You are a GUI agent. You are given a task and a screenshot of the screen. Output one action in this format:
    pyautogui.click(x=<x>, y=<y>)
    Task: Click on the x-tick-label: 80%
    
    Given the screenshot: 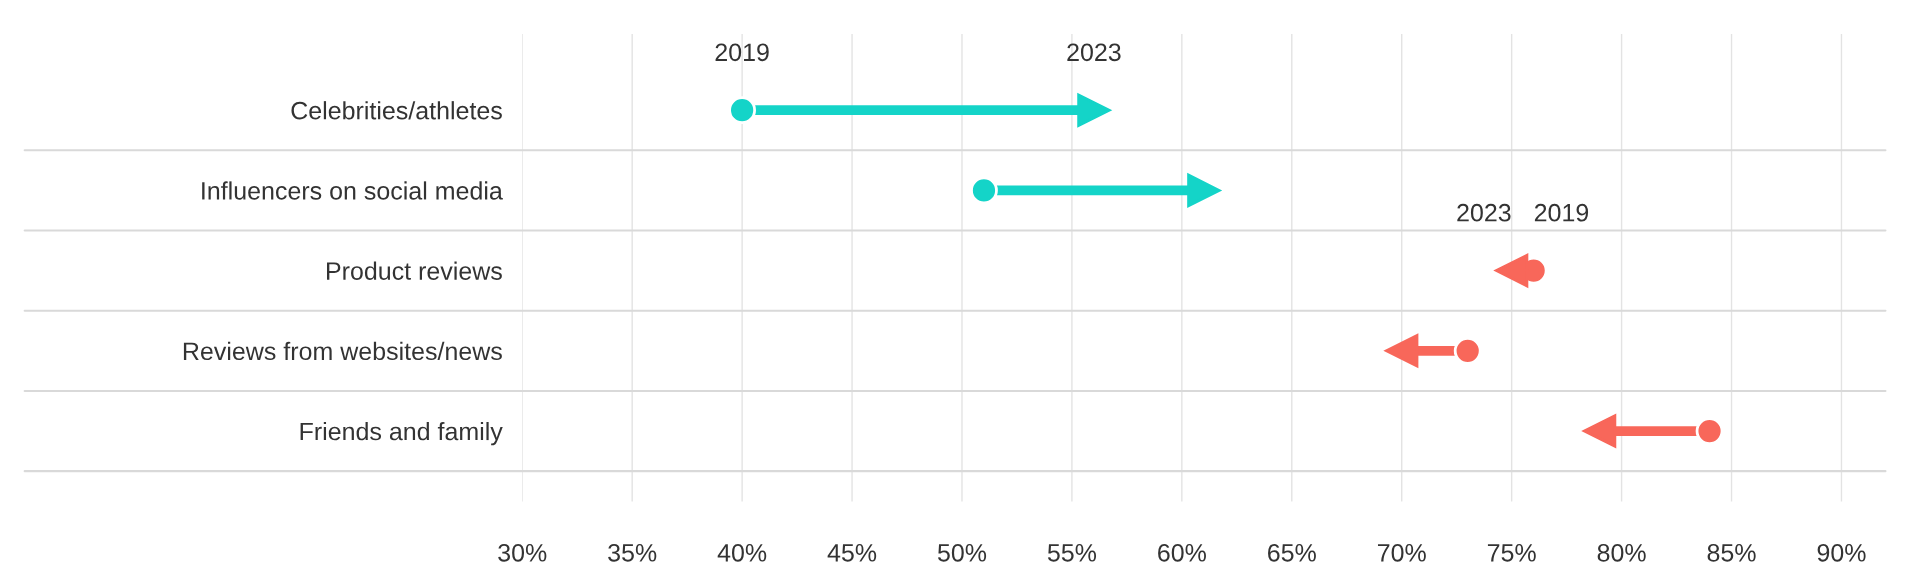 What is the action you would take?
    pyautogui.click(x=1621, y=552)
    